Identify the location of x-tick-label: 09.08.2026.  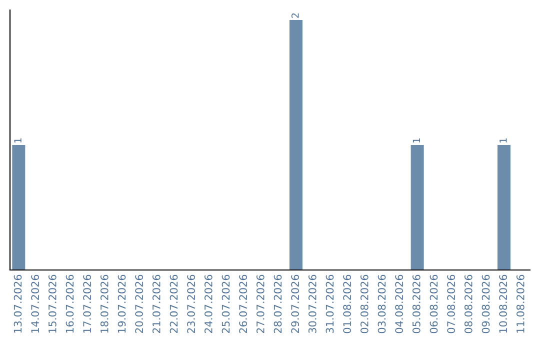
(486, 304).